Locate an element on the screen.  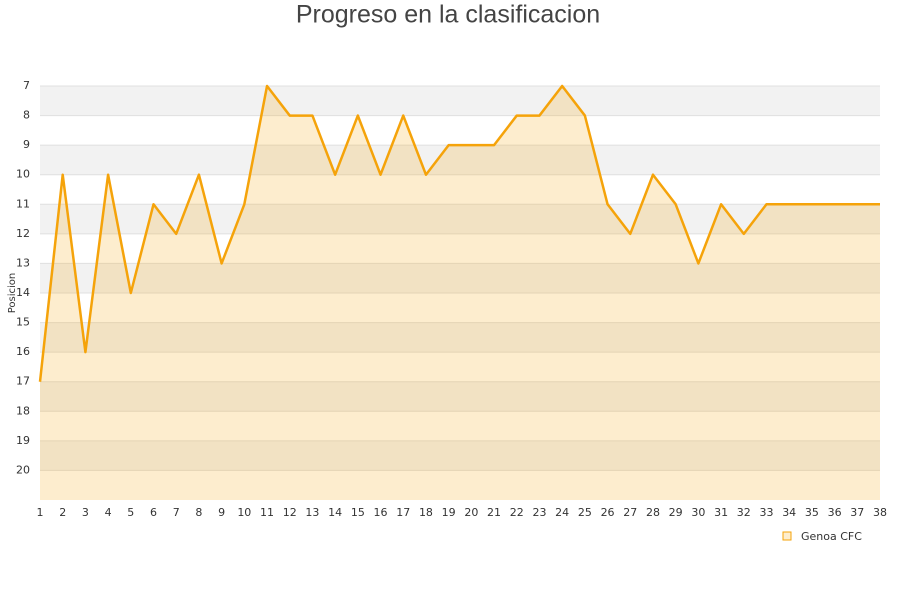
legend-swatch is located at coordinates (787, 536).